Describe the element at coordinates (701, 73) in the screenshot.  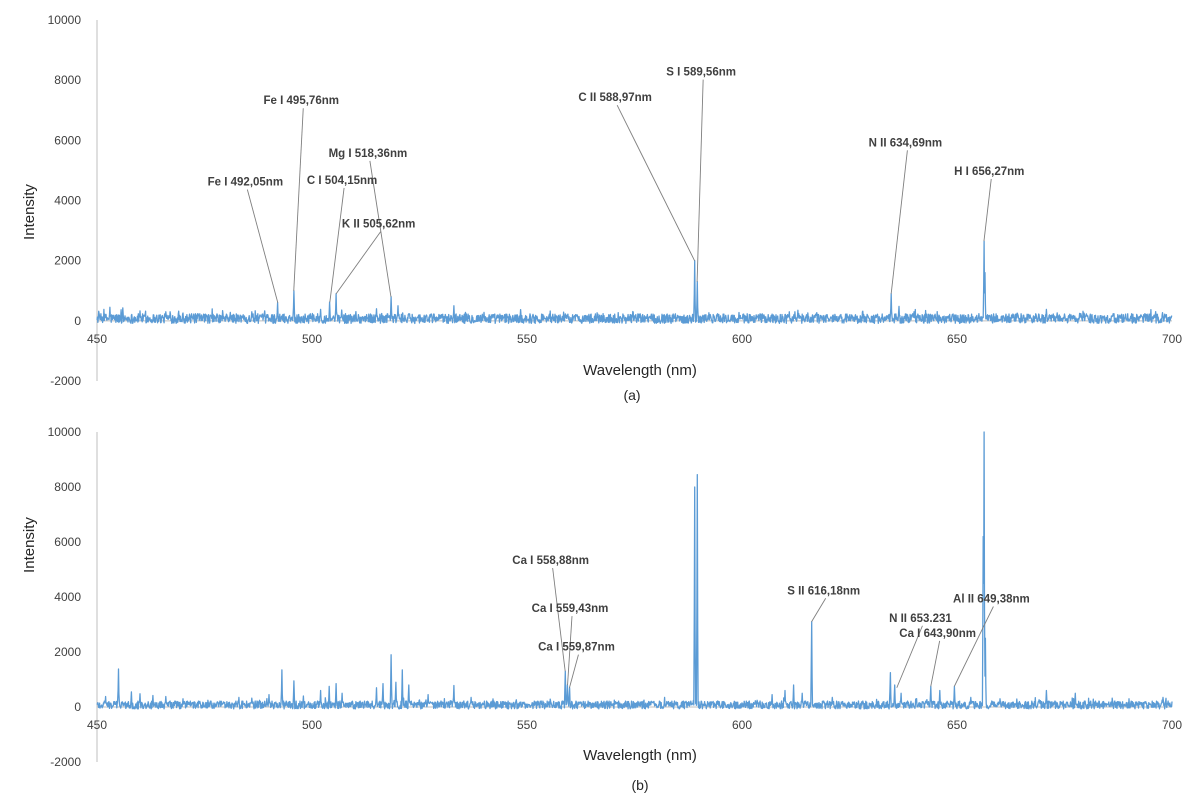
I see `peak-annotation: S I 589,56nm` at that location.